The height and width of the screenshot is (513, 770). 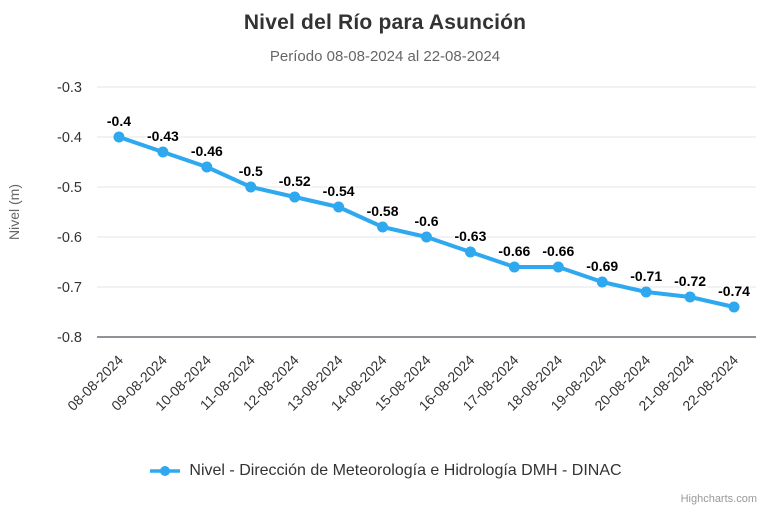 I want to click on data-point-label: -0.4, so click(x=119, y=121).